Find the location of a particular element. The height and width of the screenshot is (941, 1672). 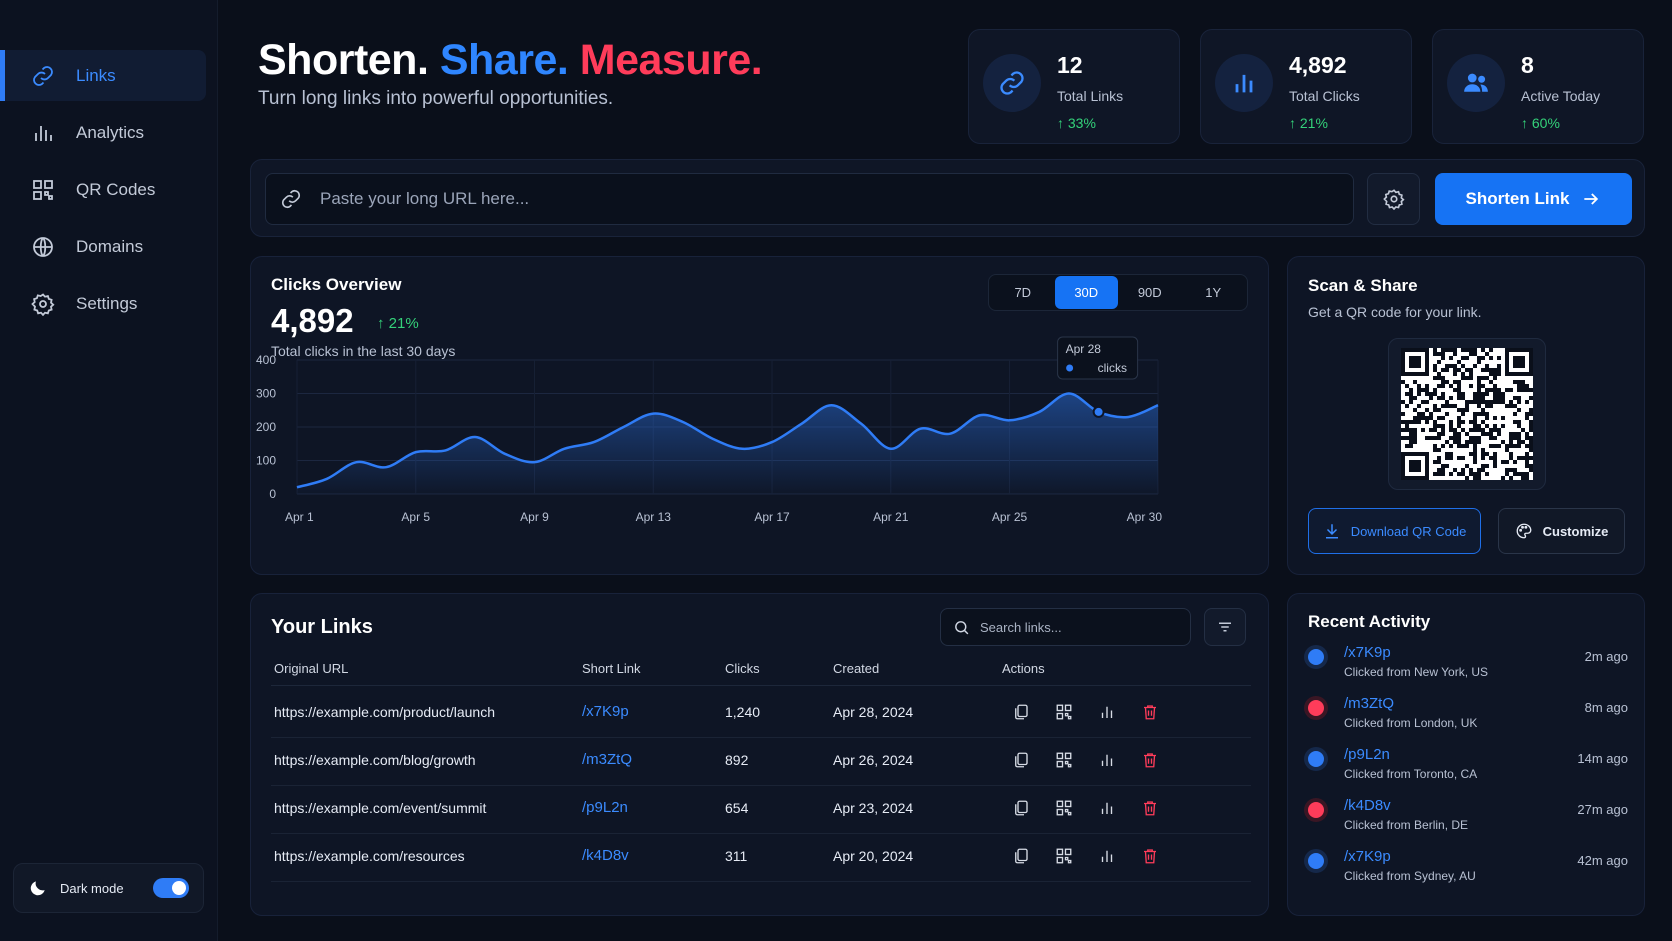

short-link: /m3ZtQ is located at coordinates (607, 759).